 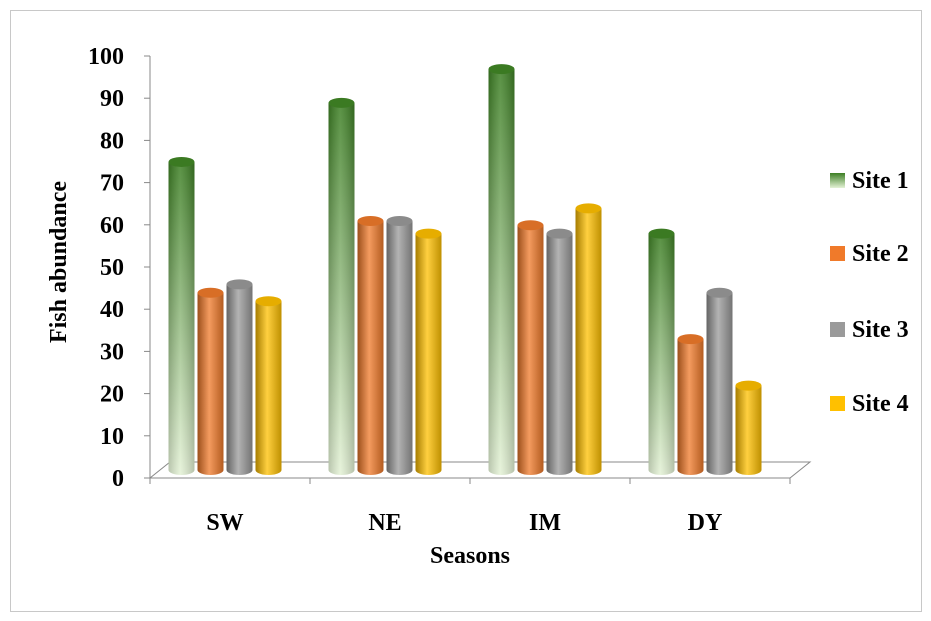 What do you see at coordinates (705, 523) in the screenshot?
I see `x-tick-label: DY` at bounding box center [705, 523].